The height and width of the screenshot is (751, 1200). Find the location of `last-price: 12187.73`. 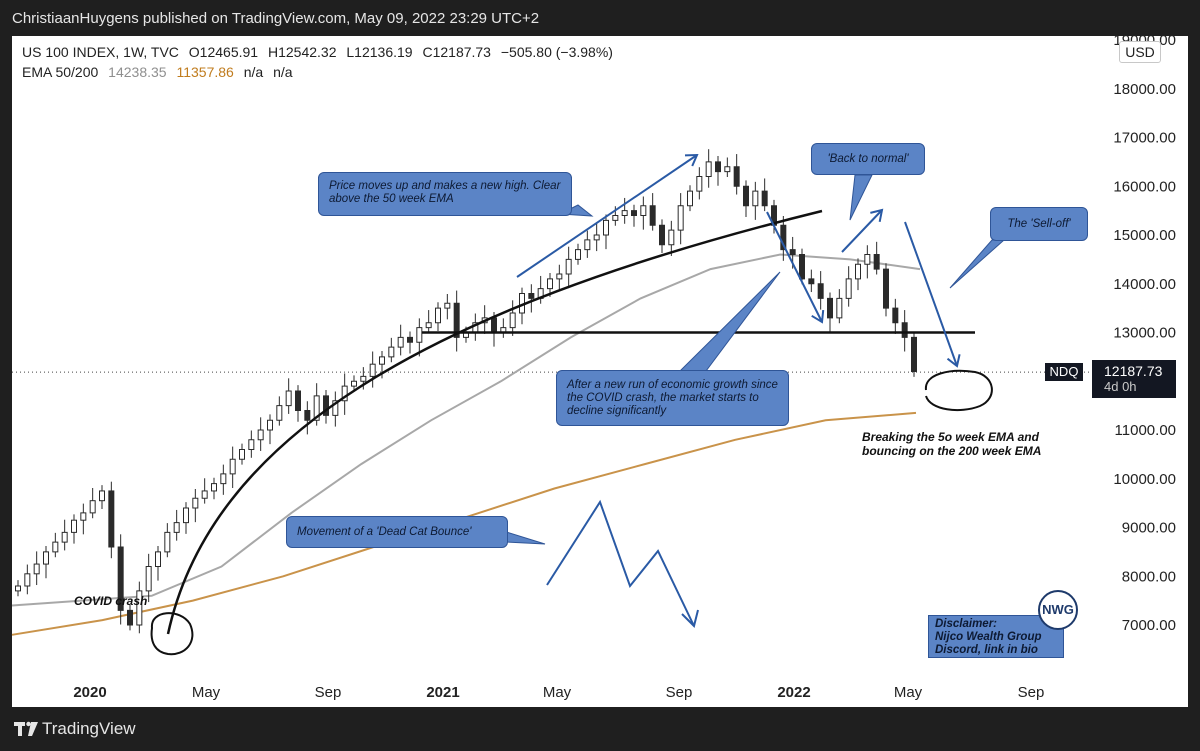

last-price: 12187.73 is located at coordinates (1133, 371).